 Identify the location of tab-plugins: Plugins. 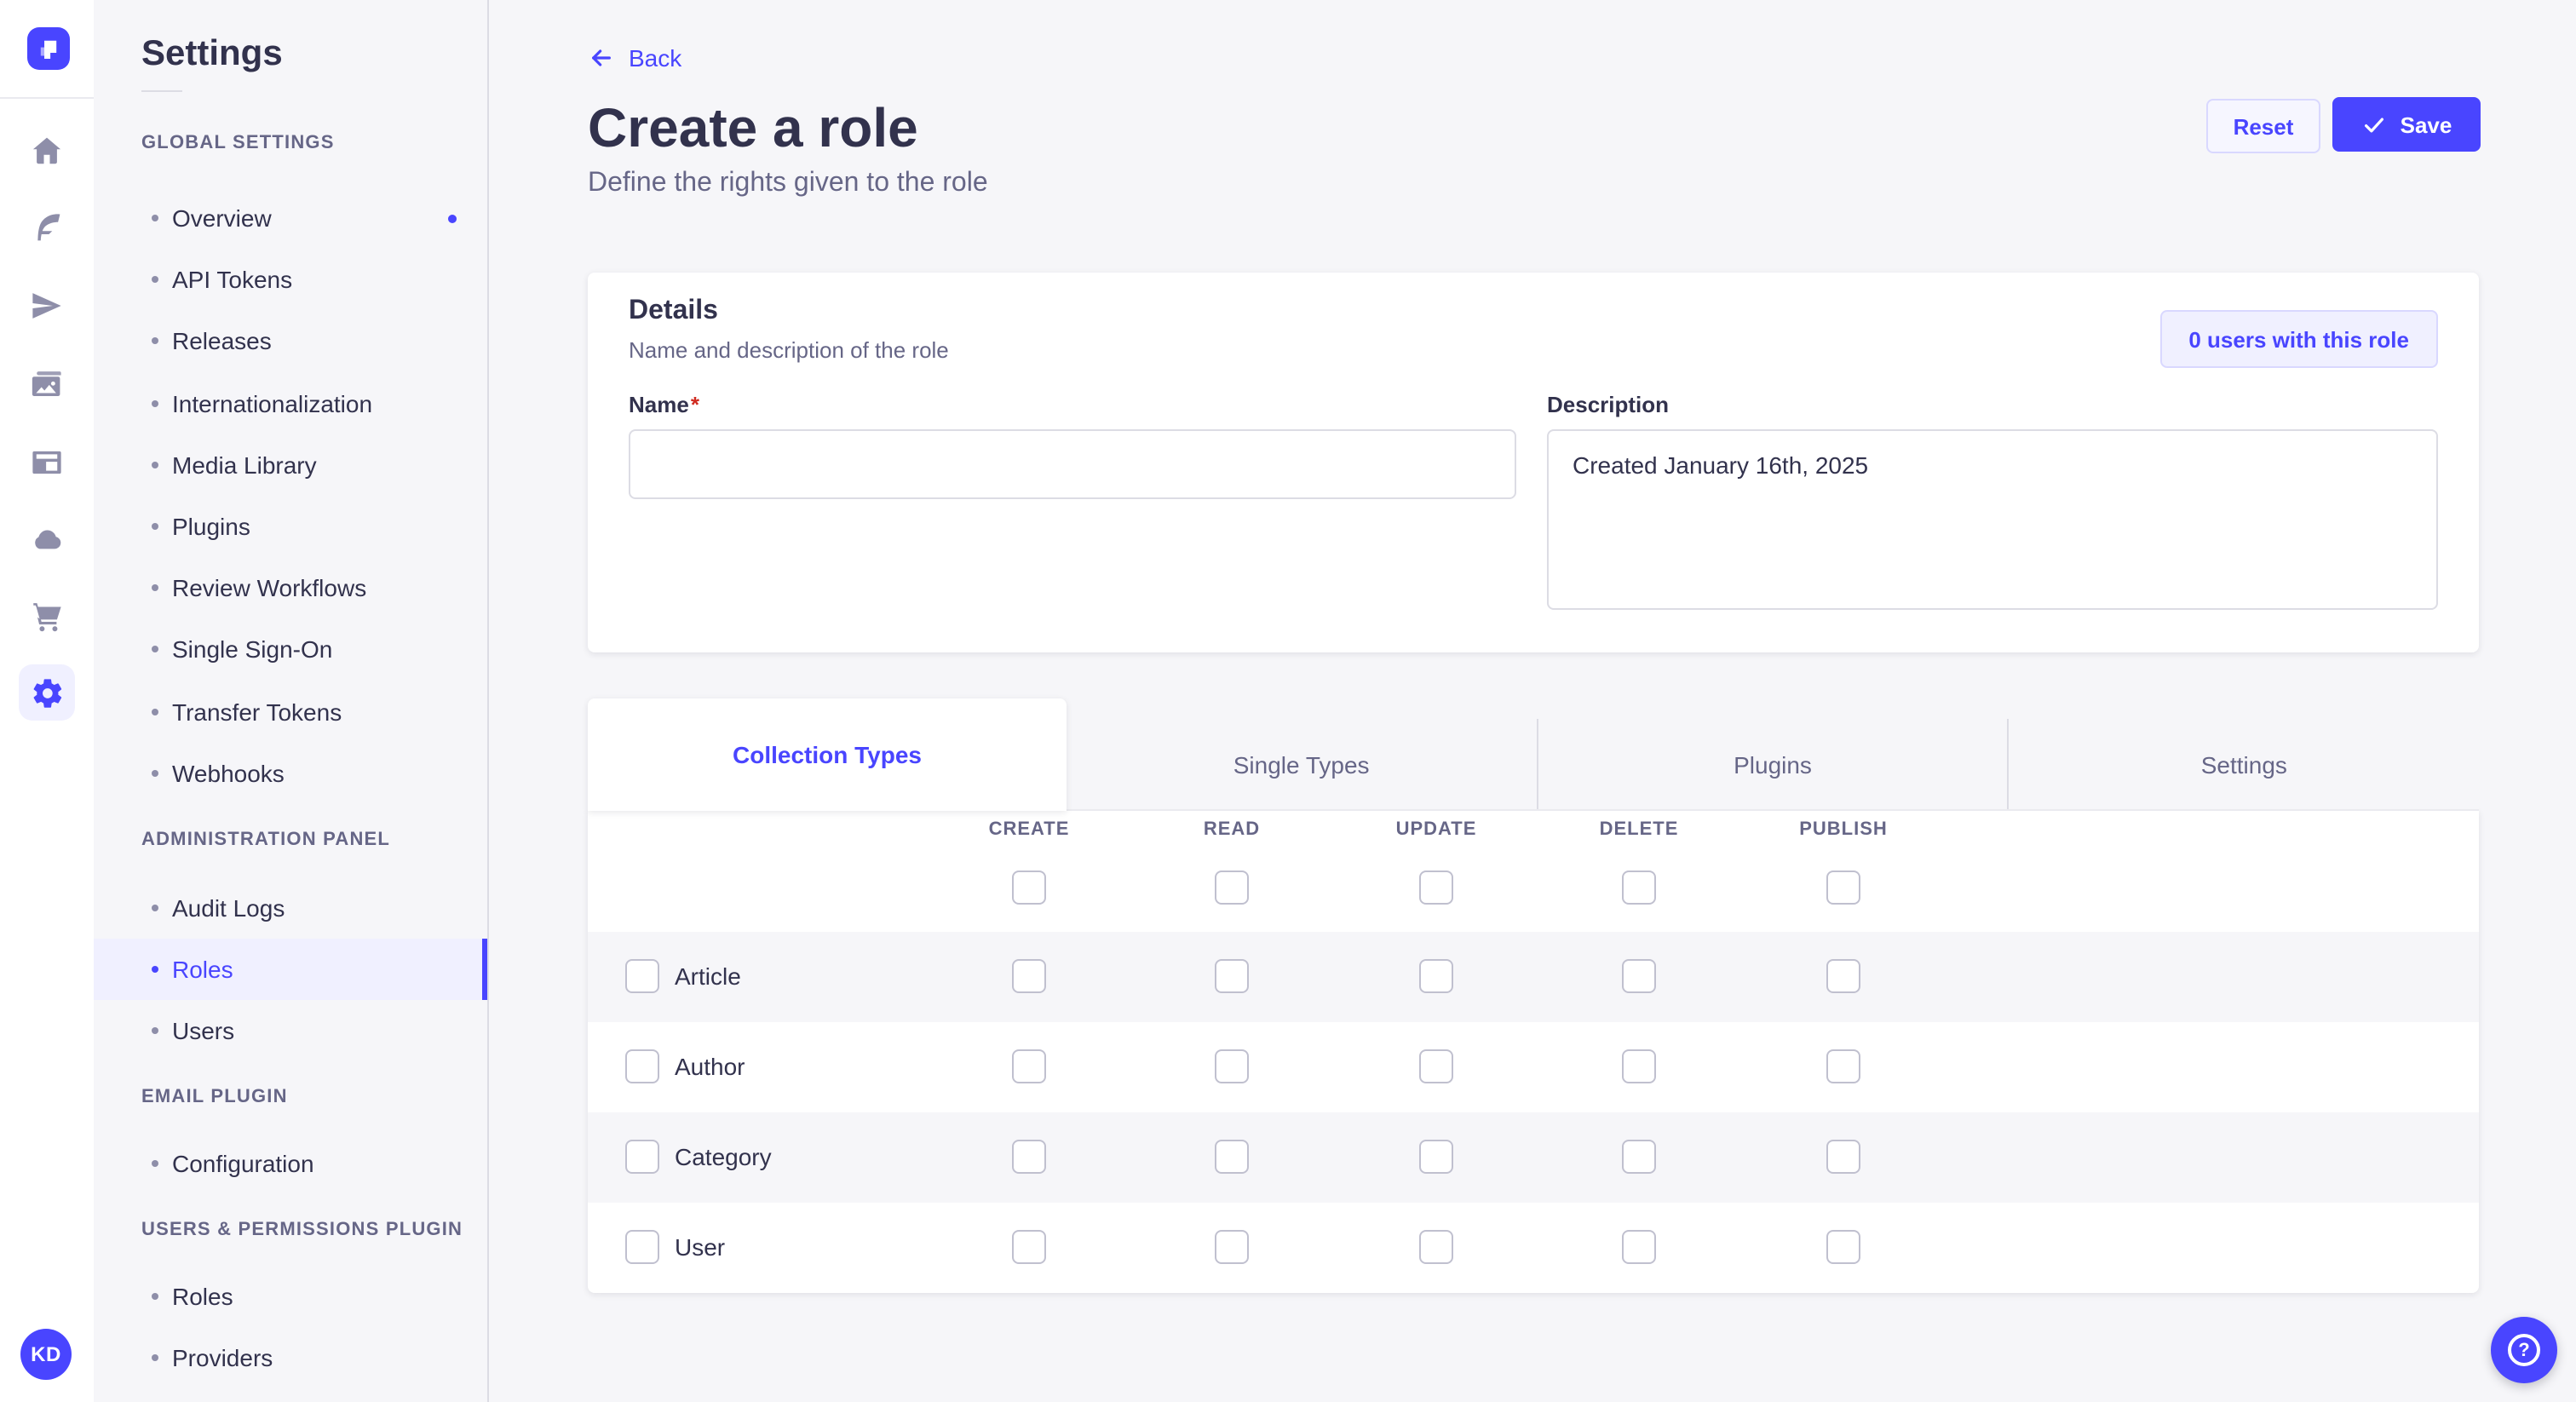
(1772, 764).